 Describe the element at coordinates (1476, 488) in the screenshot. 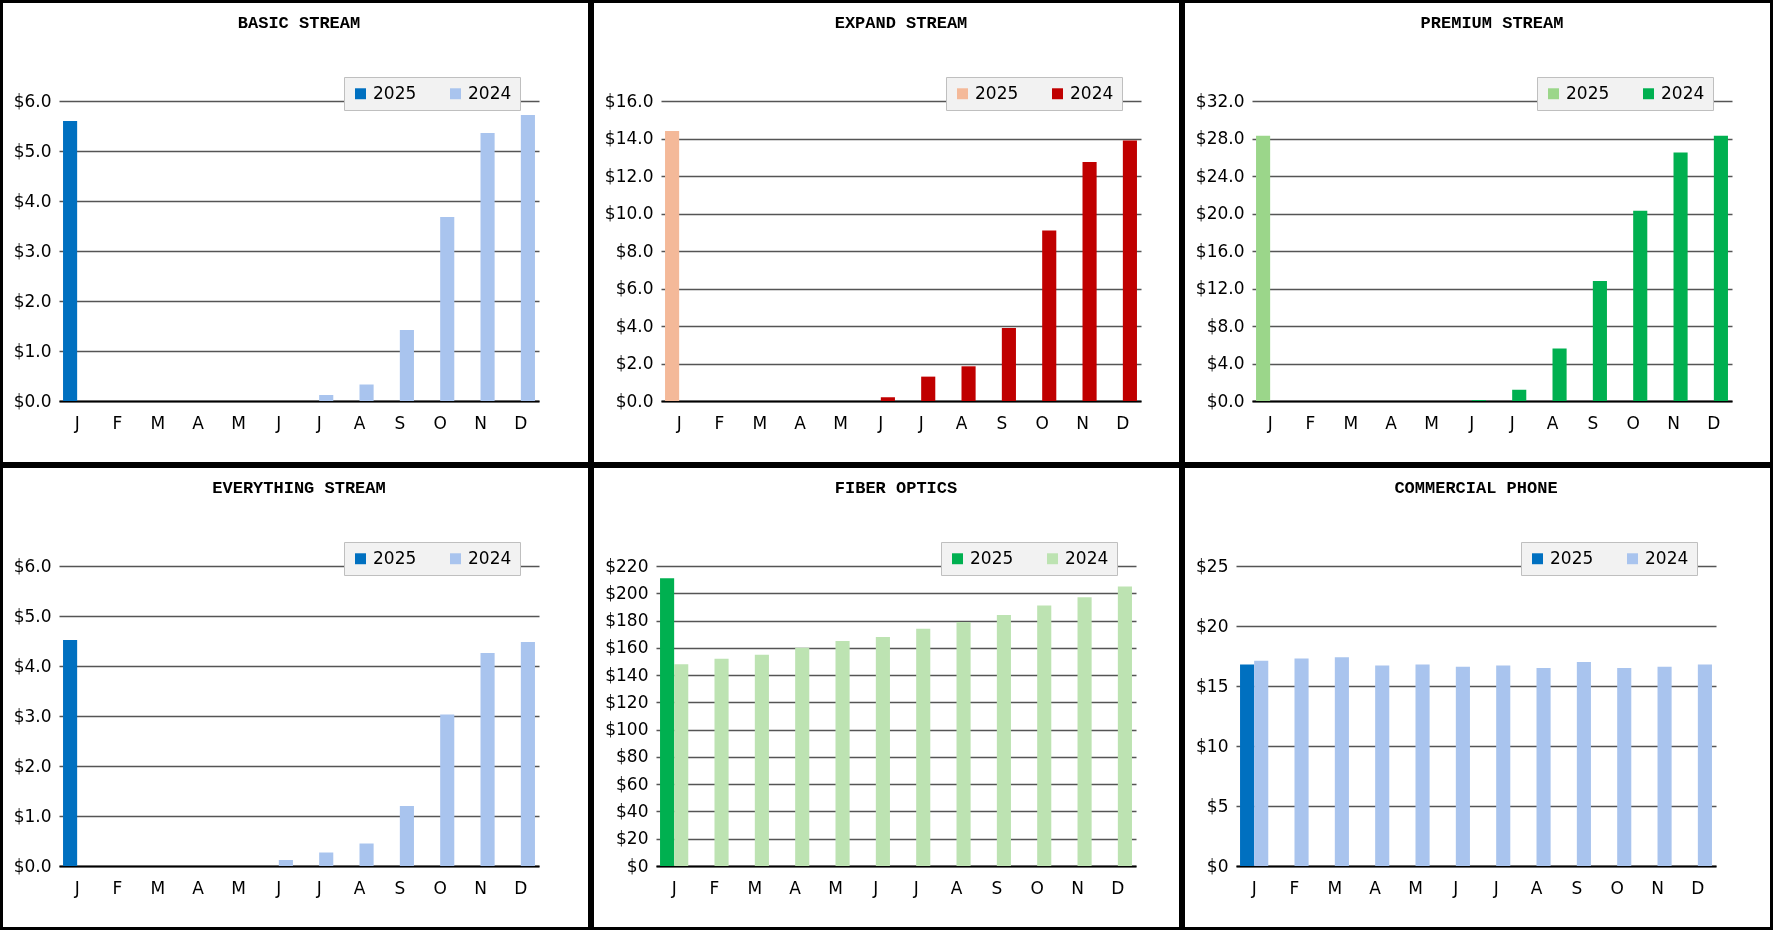

I see `chart-title: COMMERCIAL PHONE` at that location.